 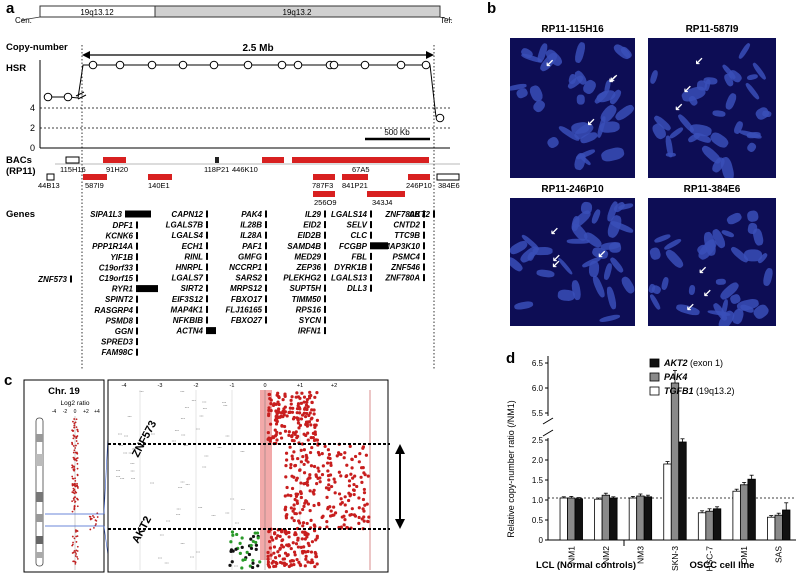 What do you see at coordinates (187, 235) in the screenshot?
I see `gene-LGALS4: LGALS4` at bounding box center [187, 235].